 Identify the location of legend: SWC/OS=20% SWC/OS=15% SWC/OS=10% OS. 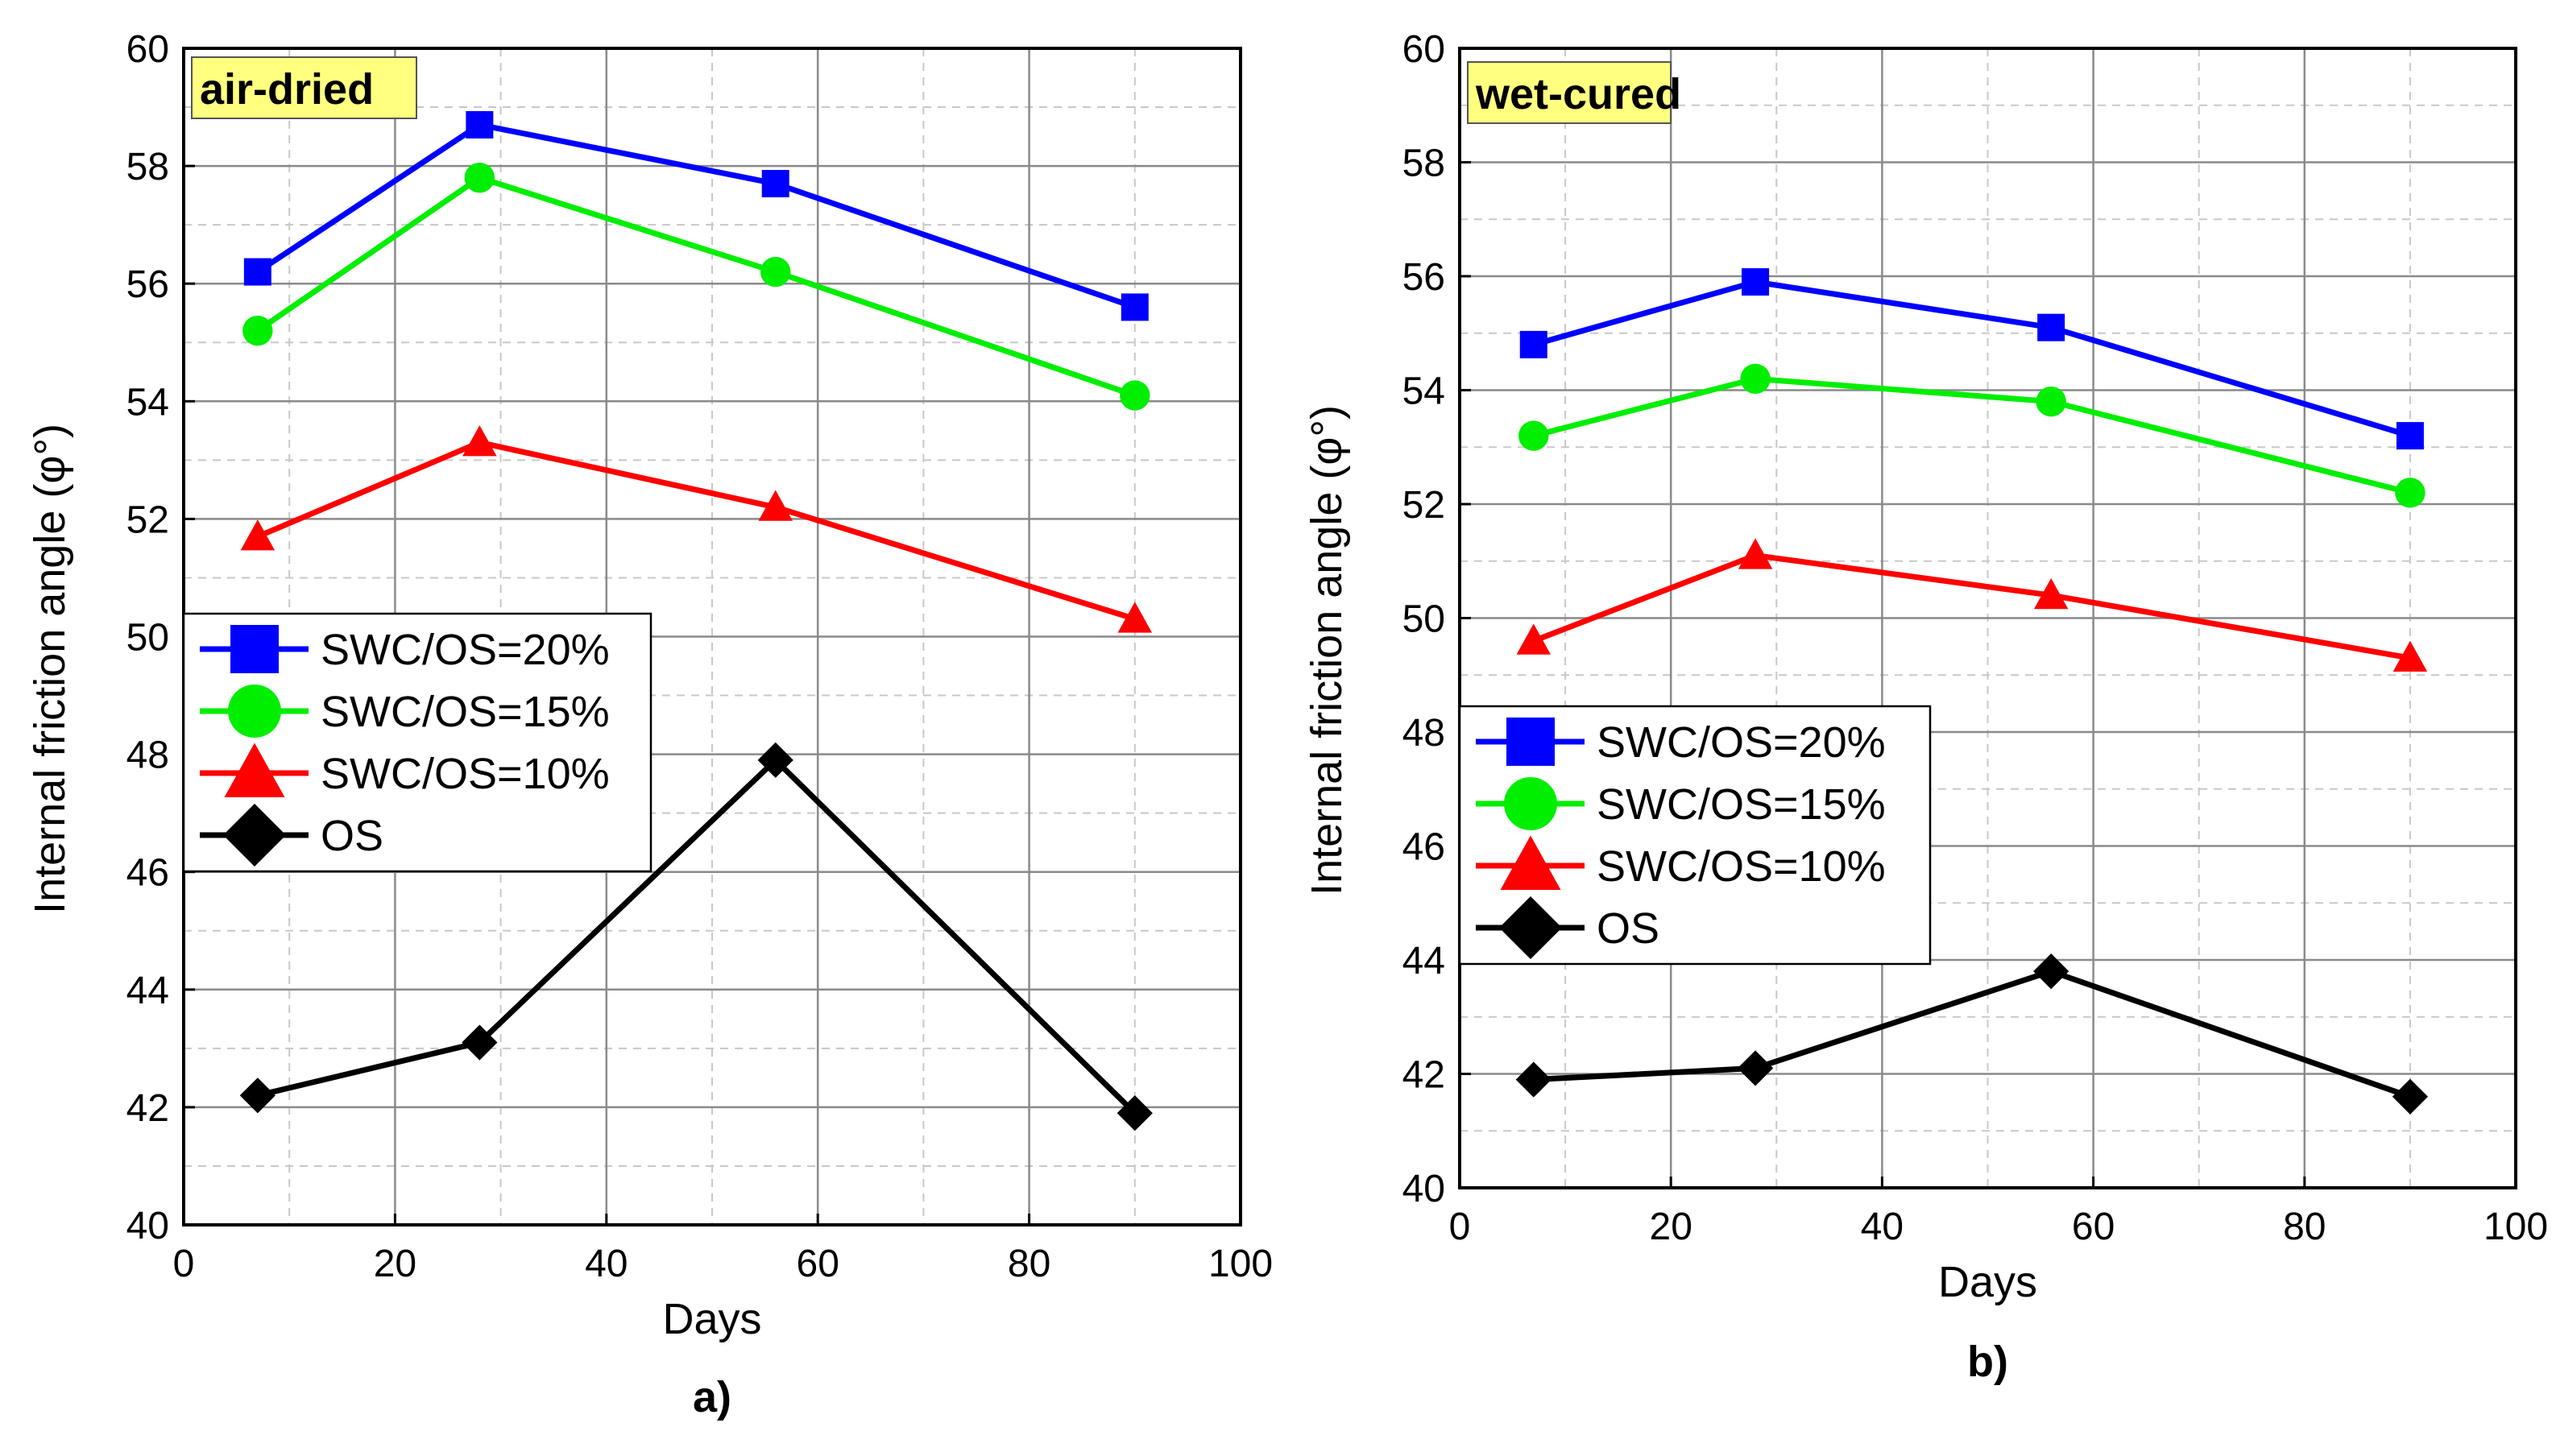
(417, 742).